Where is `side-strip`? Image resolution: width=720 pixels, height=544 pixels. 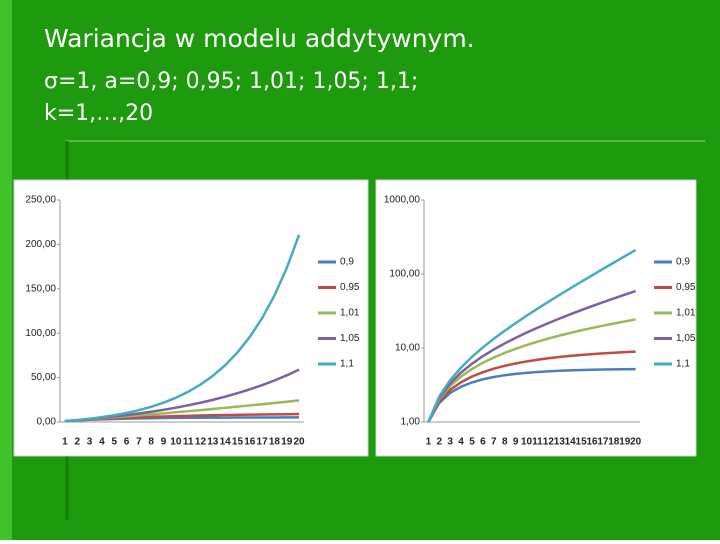
side-strip is located at coordinates (6, 270).